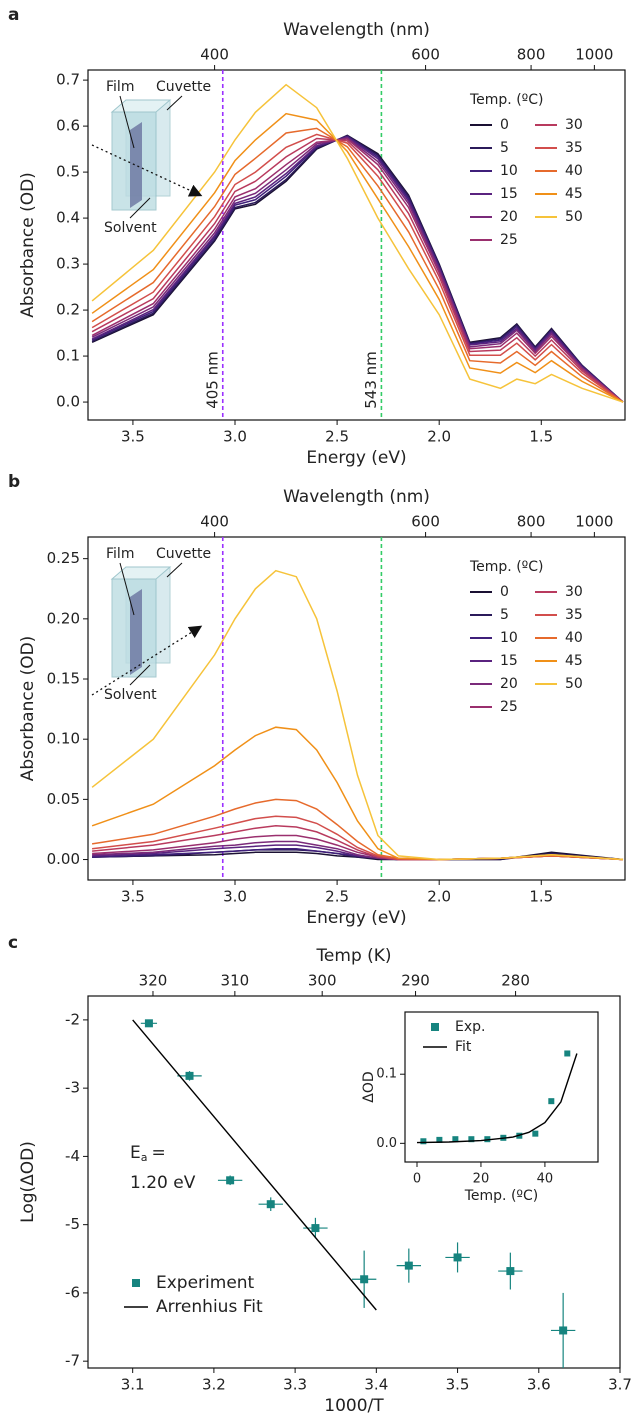  What do you see at coordinates (254, 1165) in the screenshot?
I see `fit-line` at bounding box center [254, 1165].